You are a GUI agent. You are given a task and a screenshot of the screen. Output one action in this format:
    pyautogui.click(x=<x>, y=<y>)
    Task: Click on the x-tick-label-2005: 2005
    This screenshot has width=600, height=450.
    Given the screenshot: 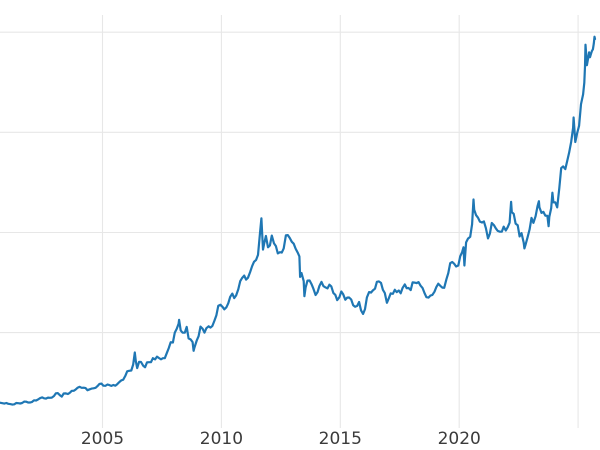 What is the action you would take?
    pyautogui.click(x=102, y=439)
    